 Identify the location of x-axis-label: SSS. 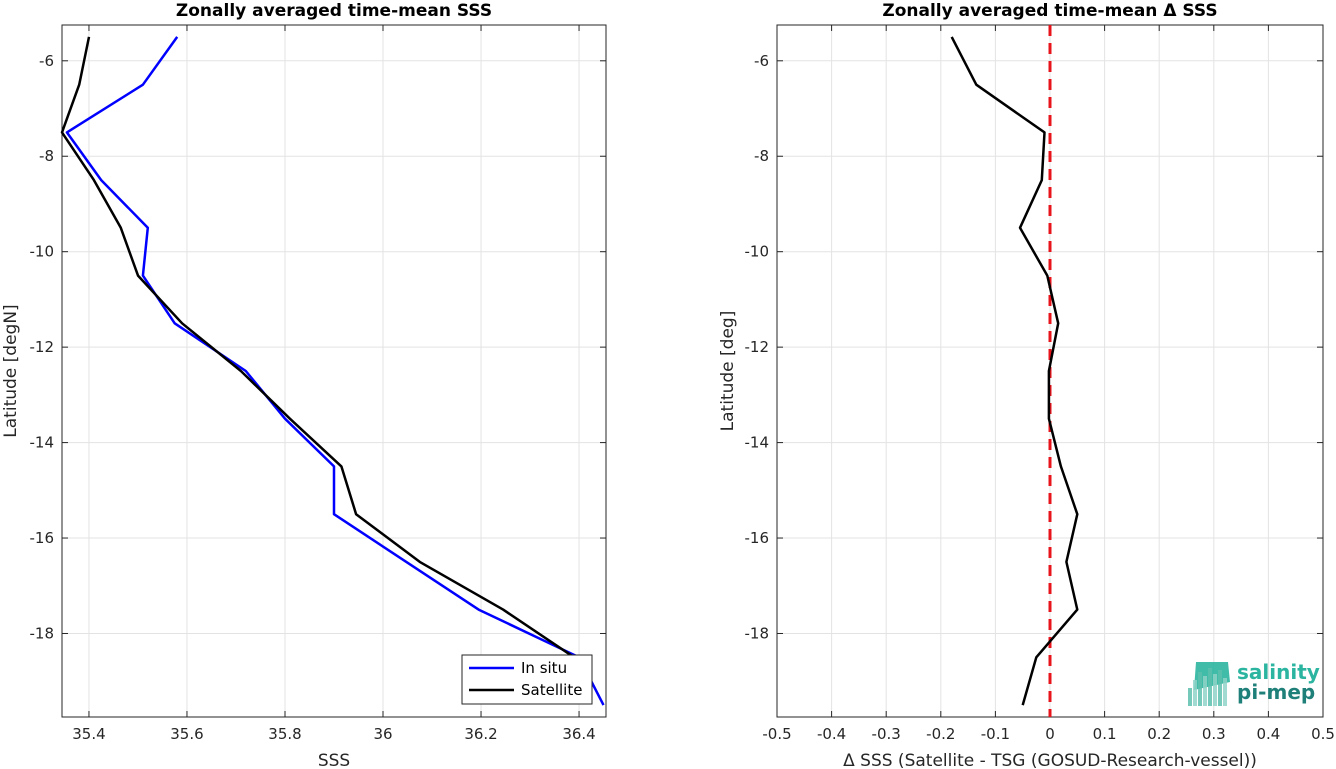
(334, 760).